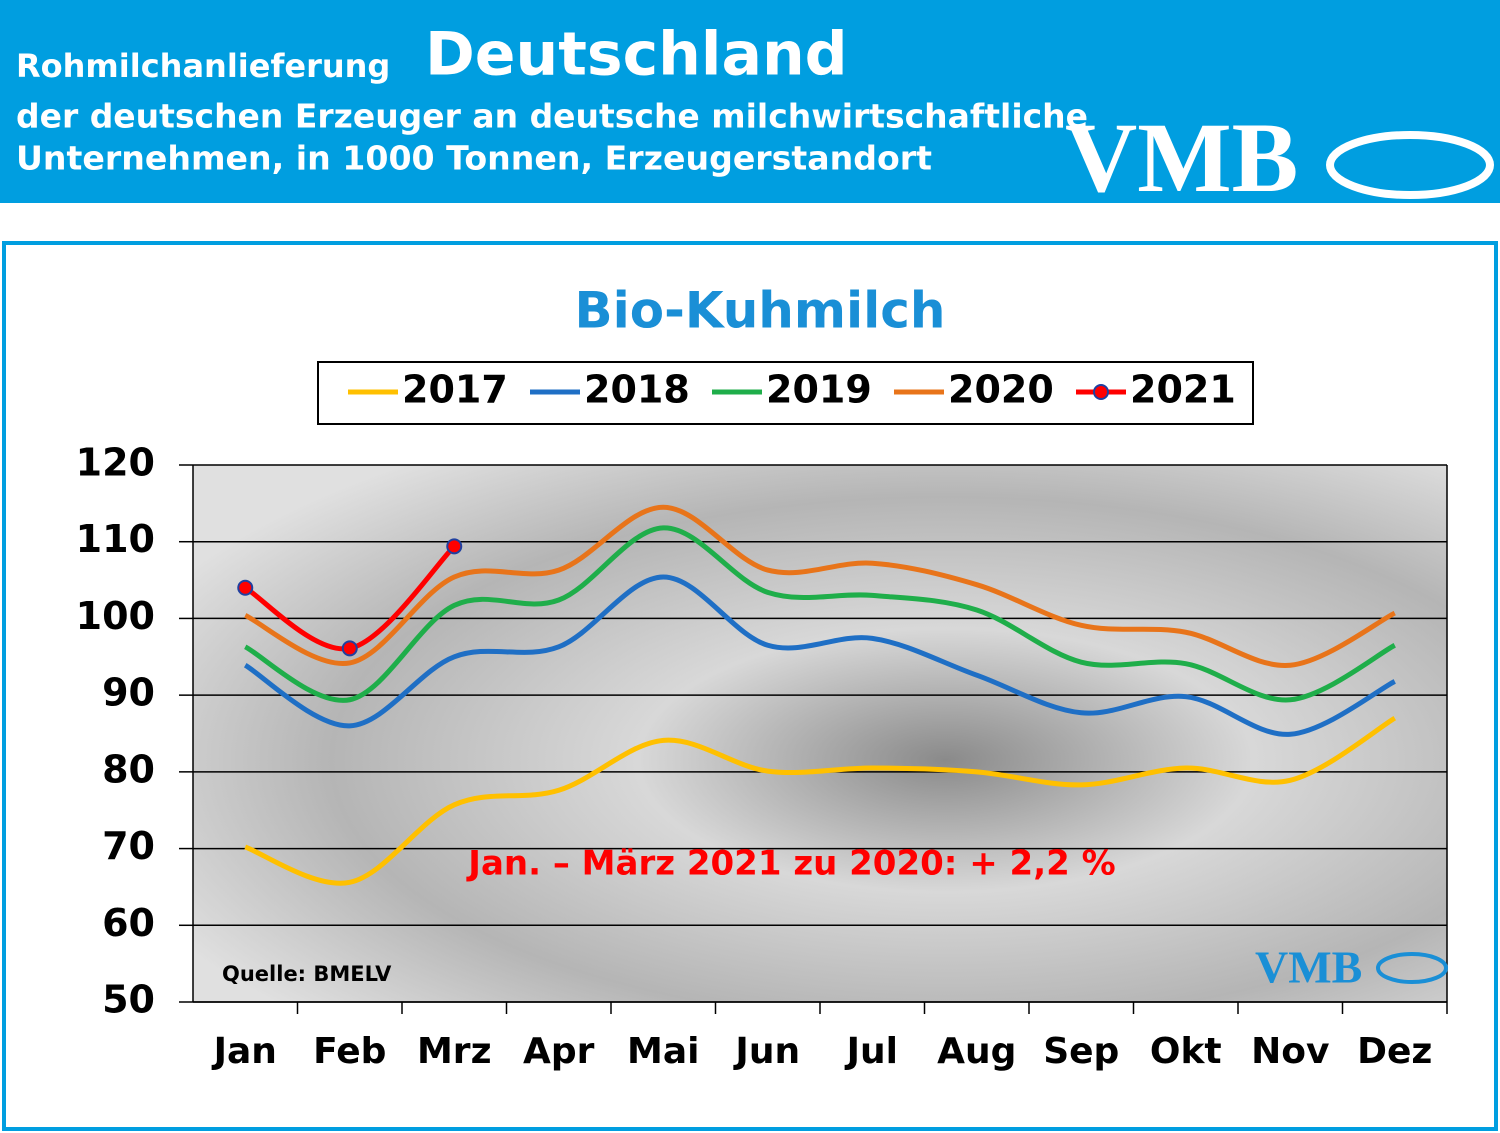 The image size is (1500, 1133). I want to click on y-tick-label: 70, so click(128, 846).